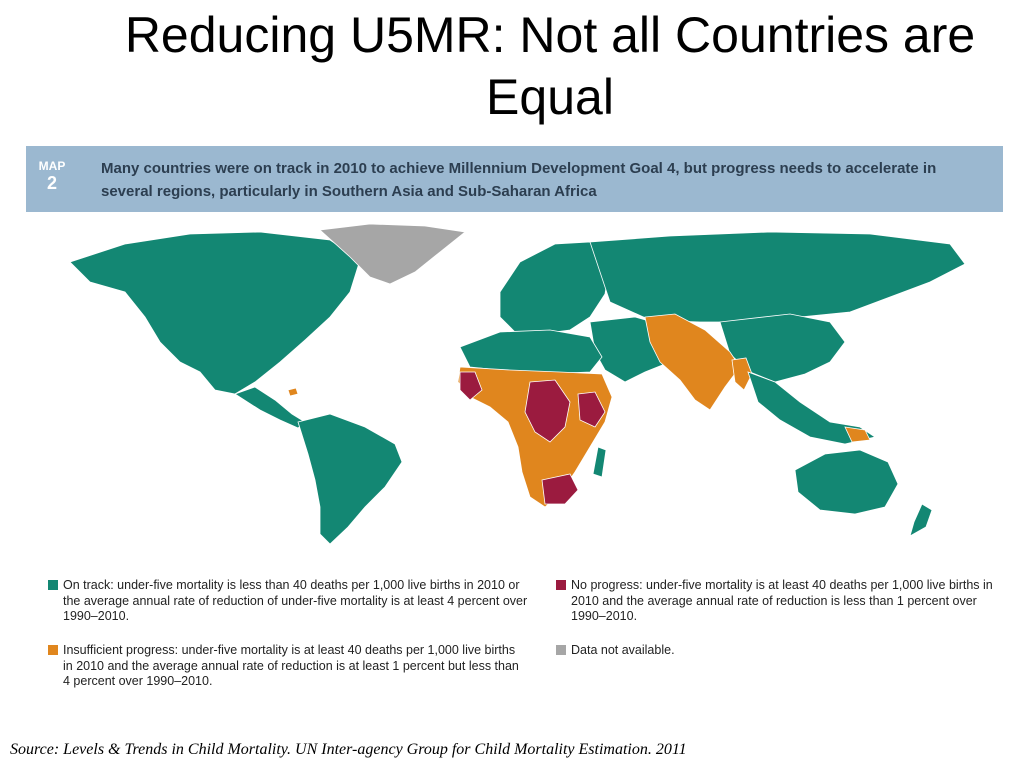 The width and height of the screenshot is (1024, 768). I want to click on legend-swatch-no-progress, so click(561, 585).